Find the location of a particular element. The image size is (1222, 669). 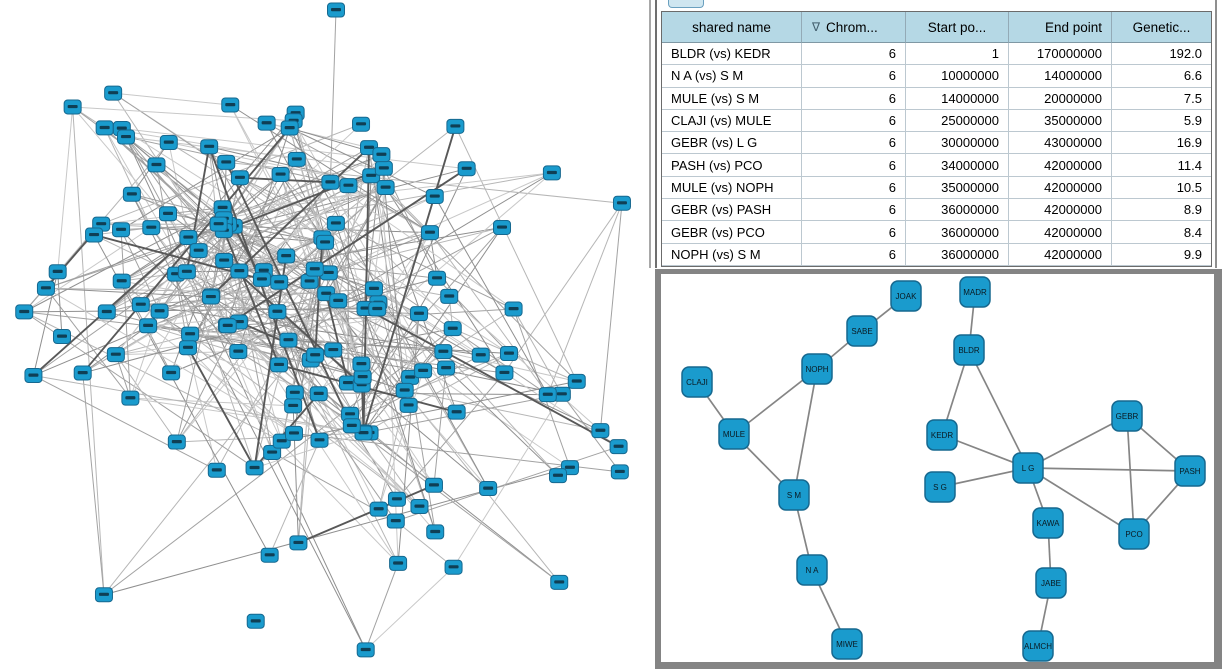

cell-shared-name: GEBR (vs) PASH is located at coordinates (732, 210).